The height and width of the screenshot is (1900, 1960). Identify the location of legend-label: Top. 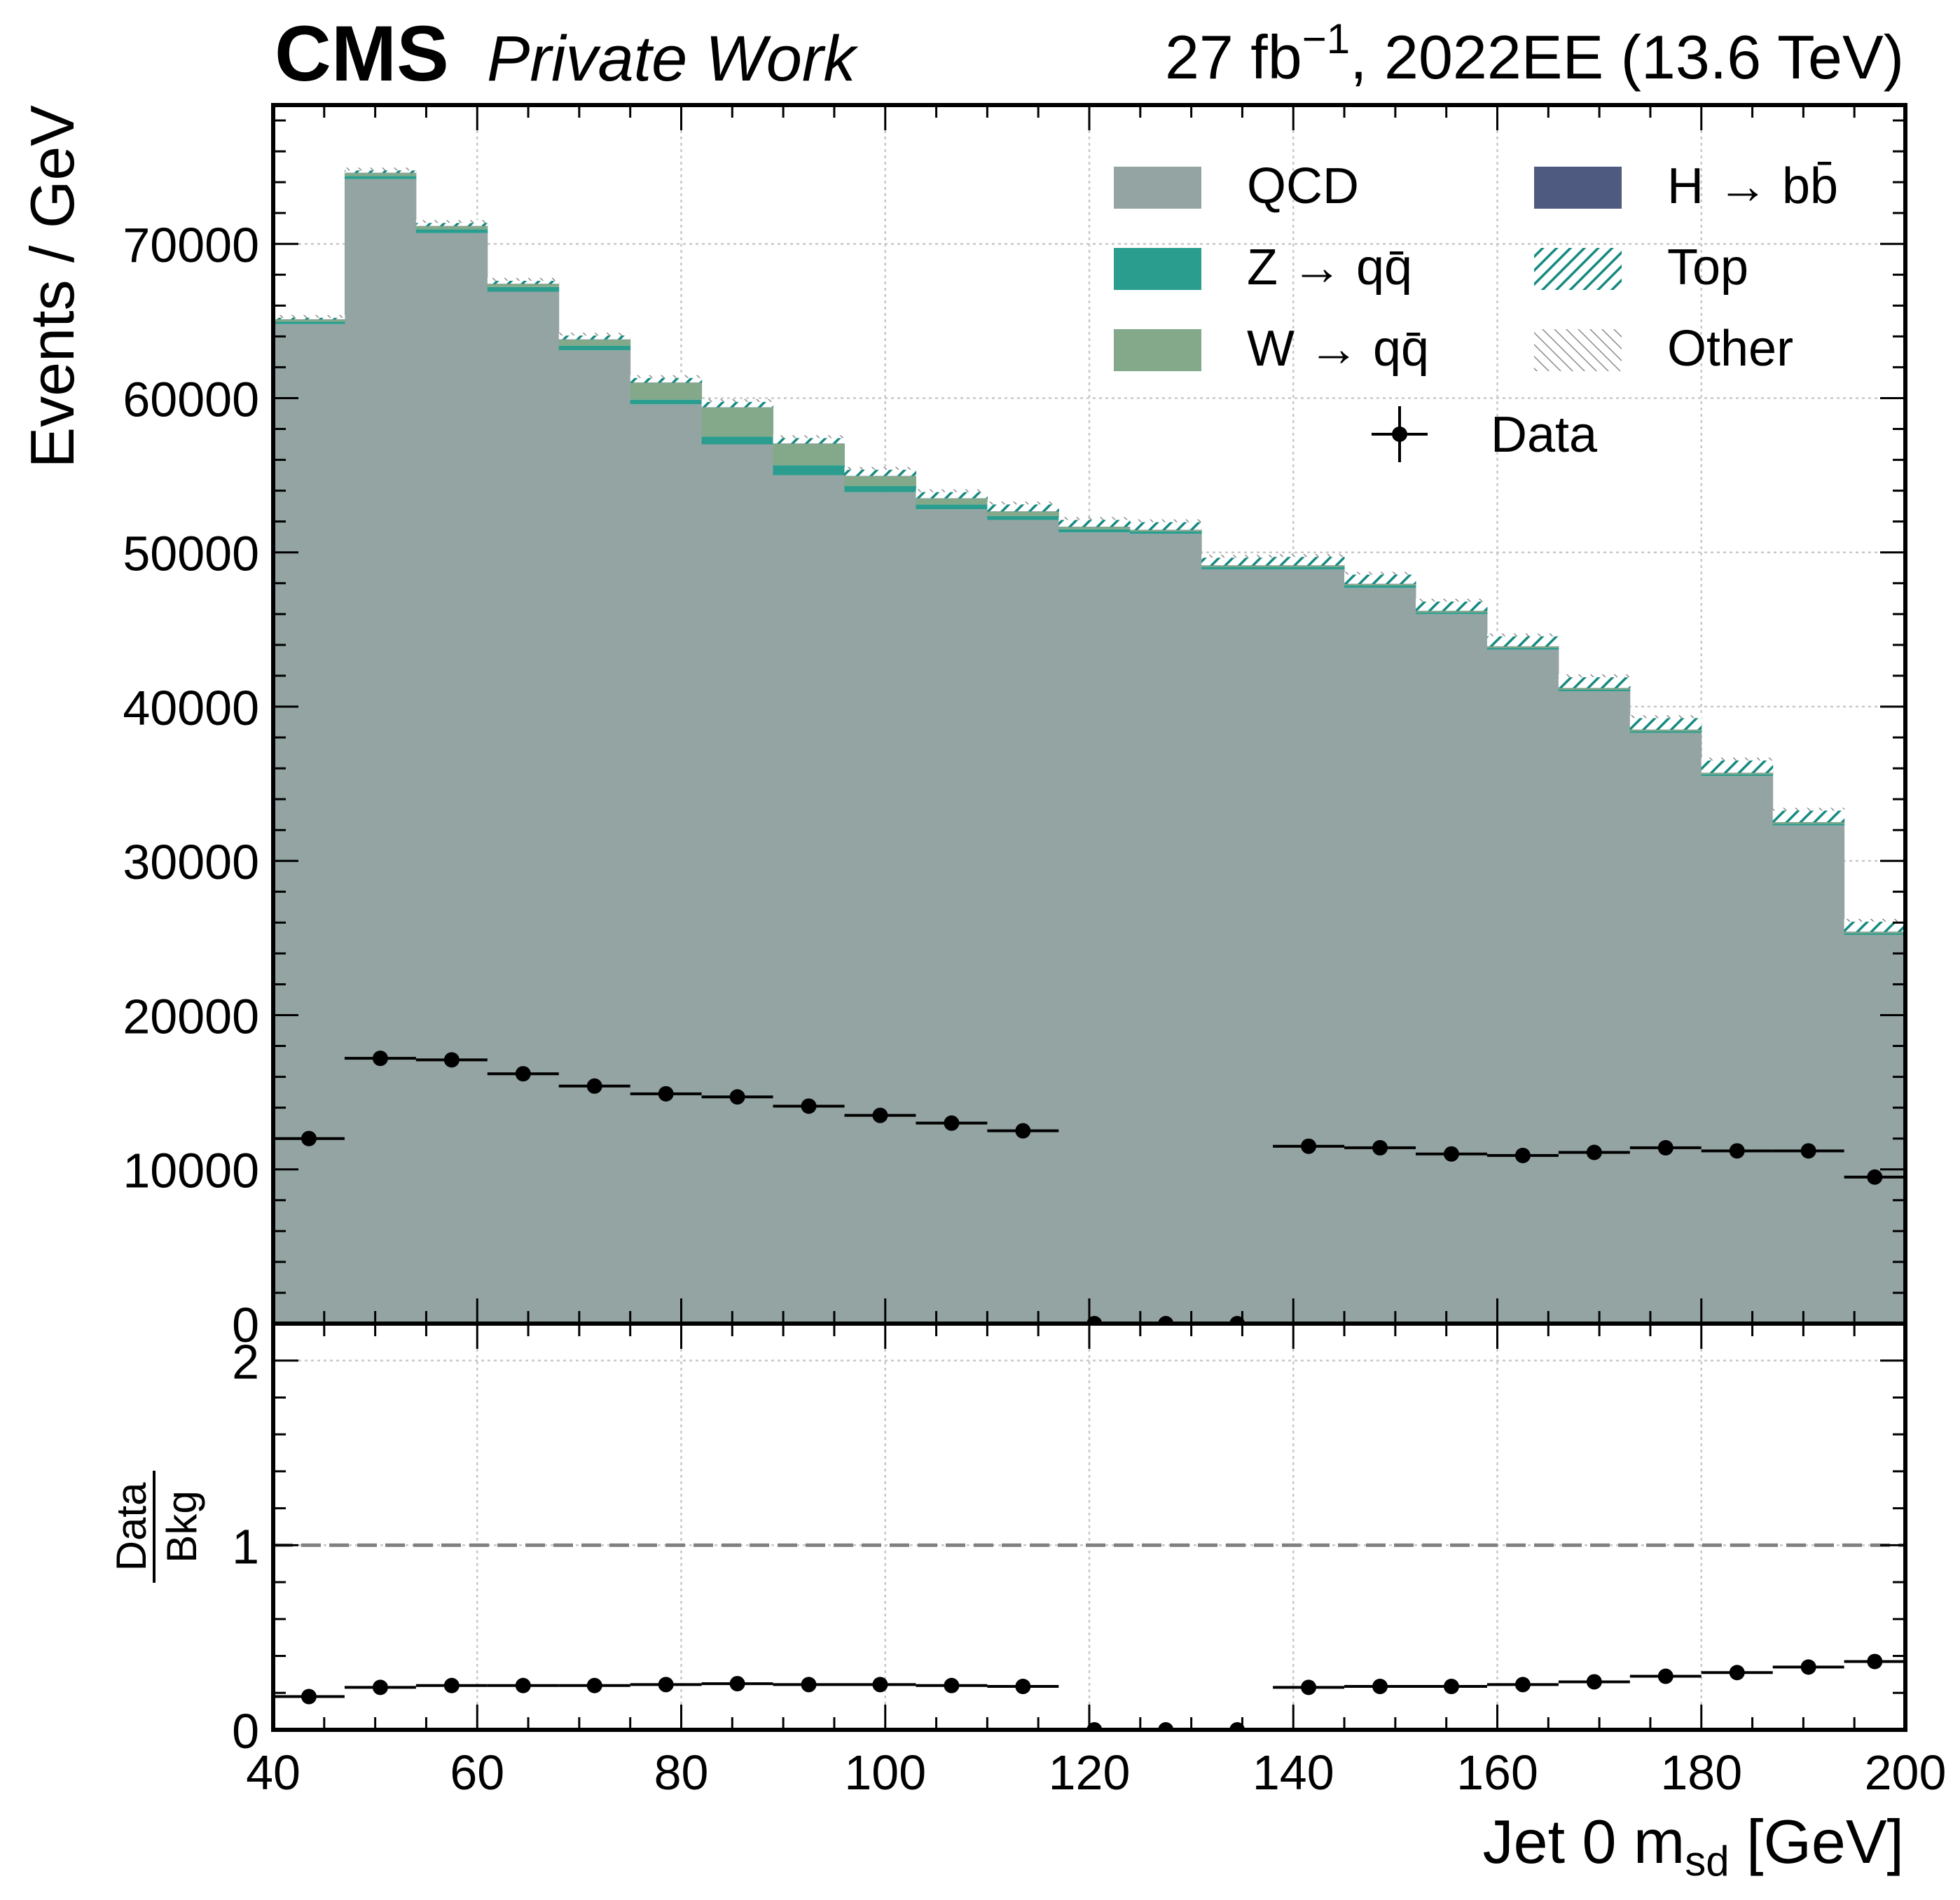
(1707, 268).